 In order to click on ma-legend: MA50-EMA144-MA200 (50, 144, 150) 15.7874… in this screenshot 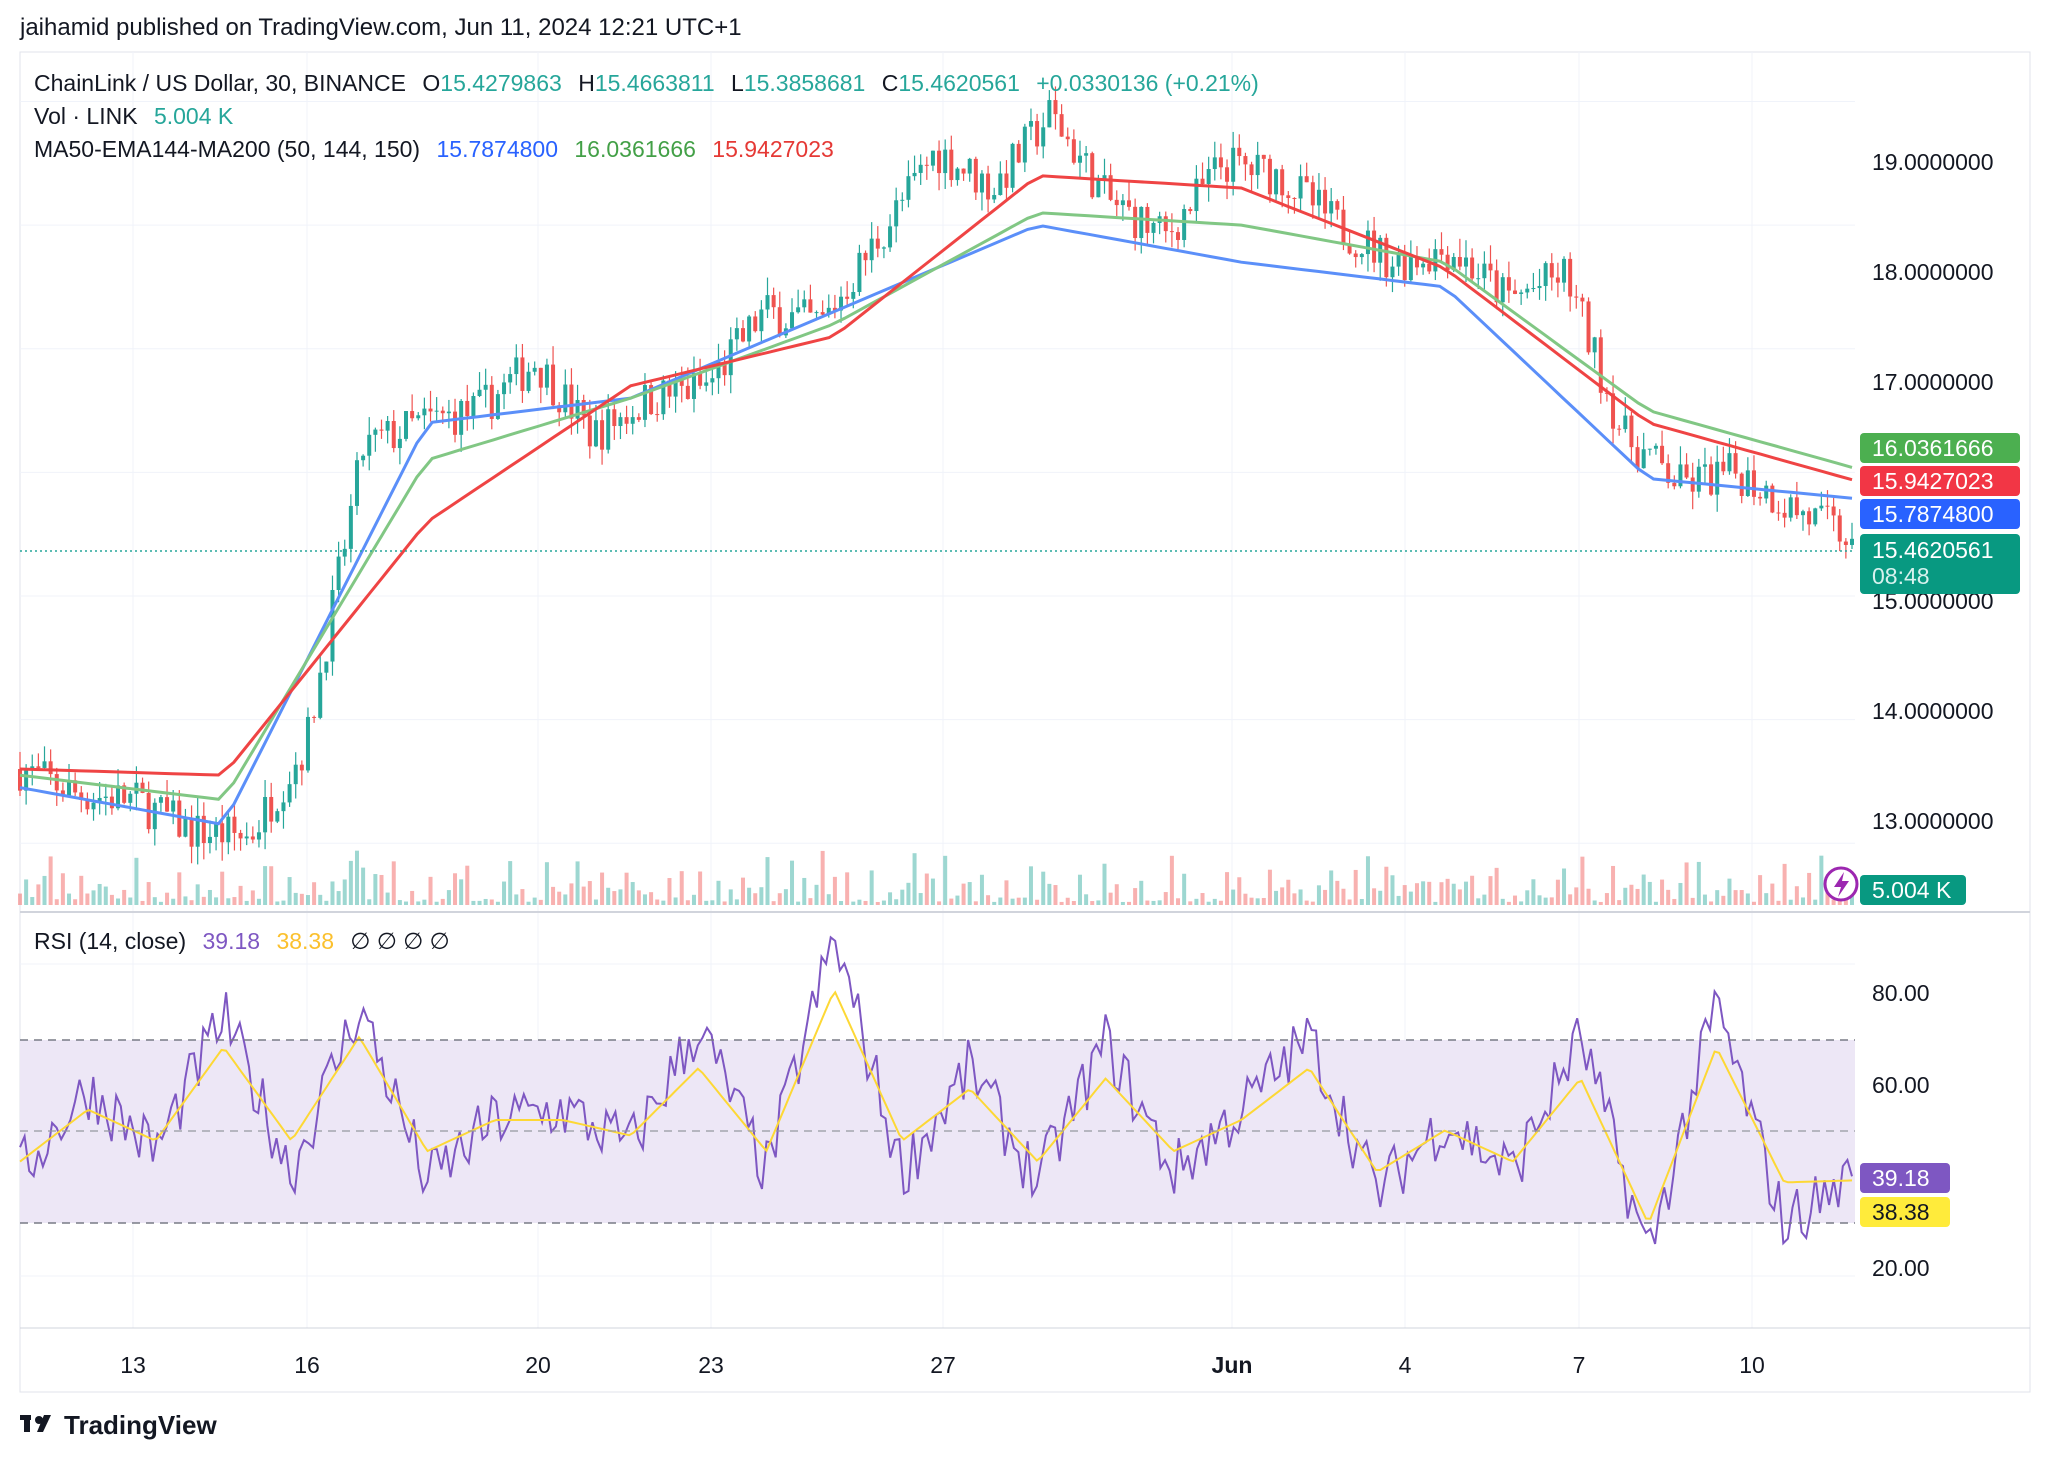, I will do `click(434, 149)`.